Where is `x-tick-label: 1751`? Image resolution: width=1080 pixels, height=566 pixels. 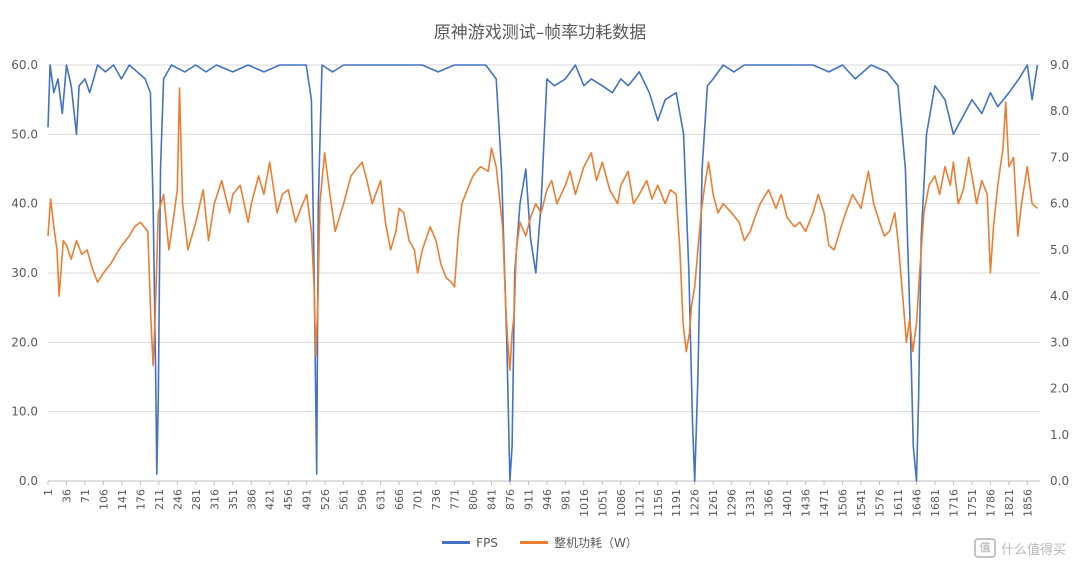 x-tick-label: 1751 is located at coordinates (972, 503).